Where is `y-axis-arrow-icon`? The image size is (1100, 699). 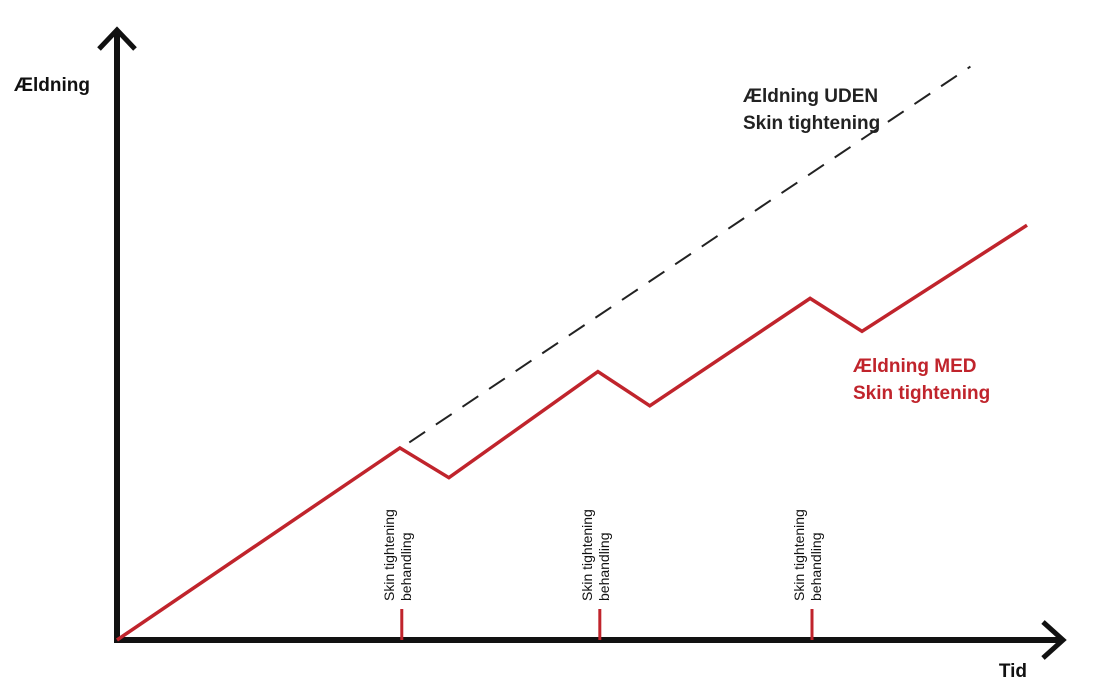
y-axis-arrow-icon is located at coordinates (117, 38).